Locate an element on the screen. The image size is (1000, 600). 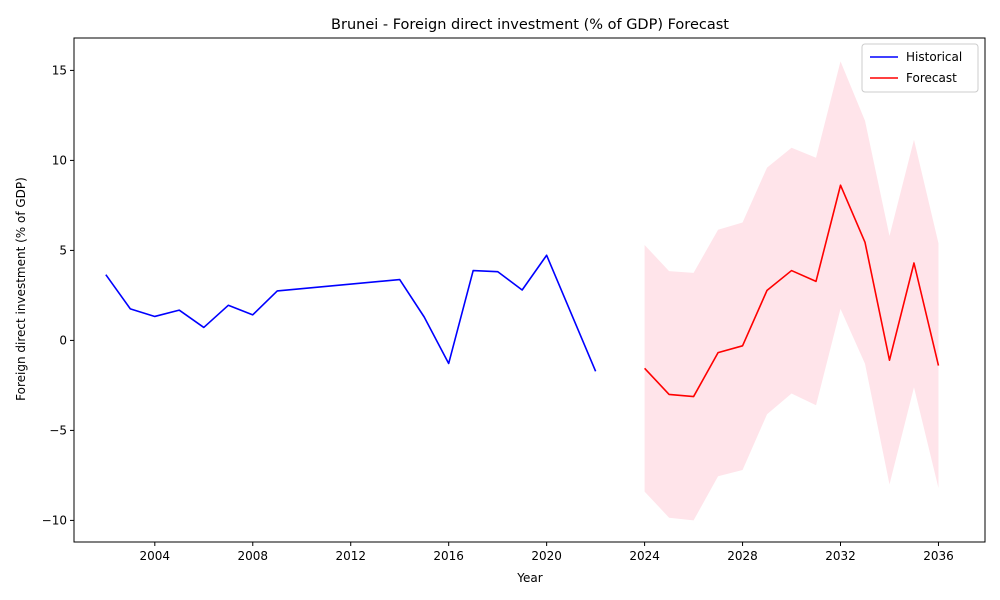
legend-forecast-label: Forecast is located at coordinates (931, 78).